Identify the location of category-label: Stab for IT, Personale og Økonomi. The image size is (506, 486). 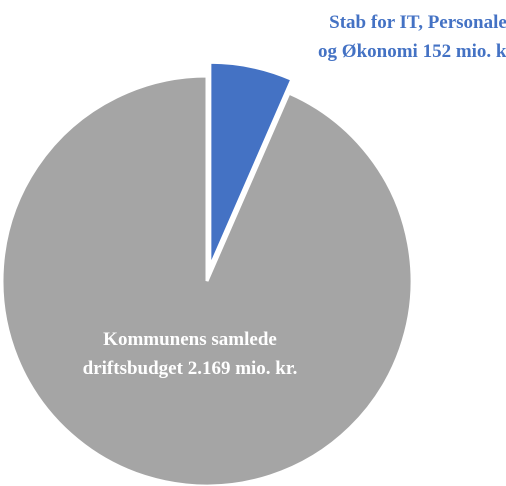
(412, 37).